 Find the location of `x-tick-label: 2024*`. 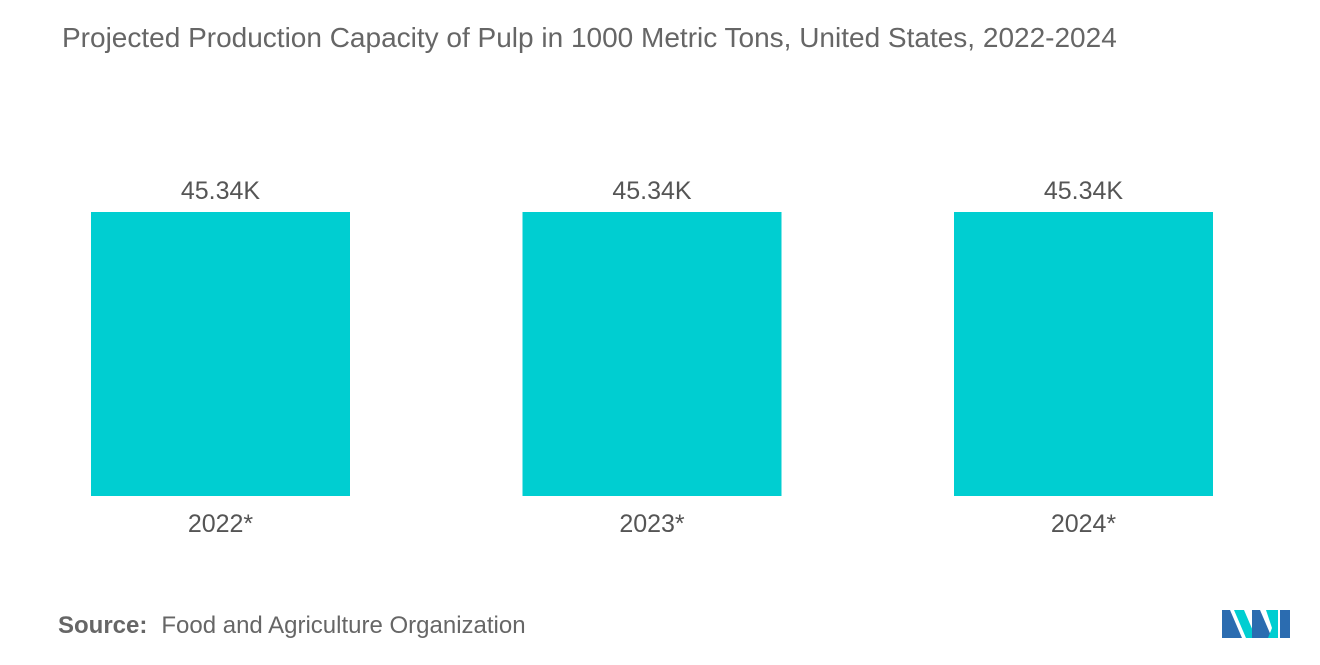

x-tick-label: 2024* is located at coordinates (1084, 524).